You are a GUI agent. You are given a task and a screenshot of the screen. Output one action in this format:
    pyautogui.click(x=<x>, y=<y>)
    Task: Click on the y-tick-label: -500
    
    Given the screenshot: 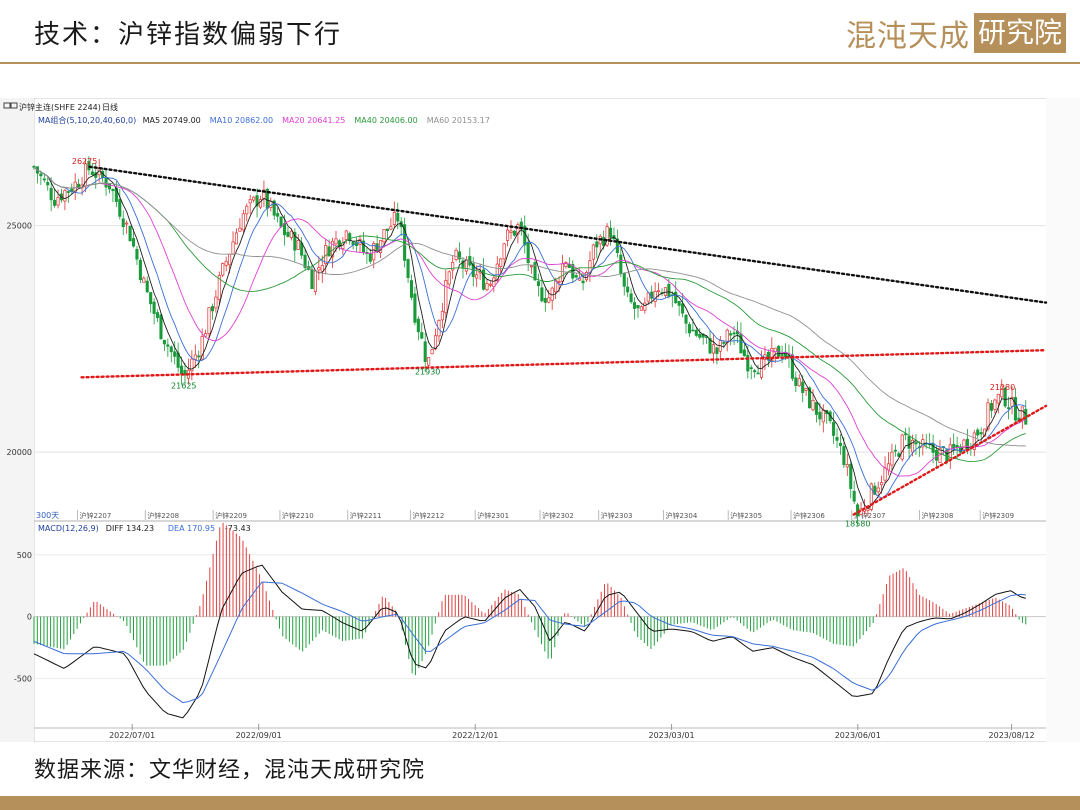 What is the action you would take?
    pyautogui.click(x=23, y=679)
    